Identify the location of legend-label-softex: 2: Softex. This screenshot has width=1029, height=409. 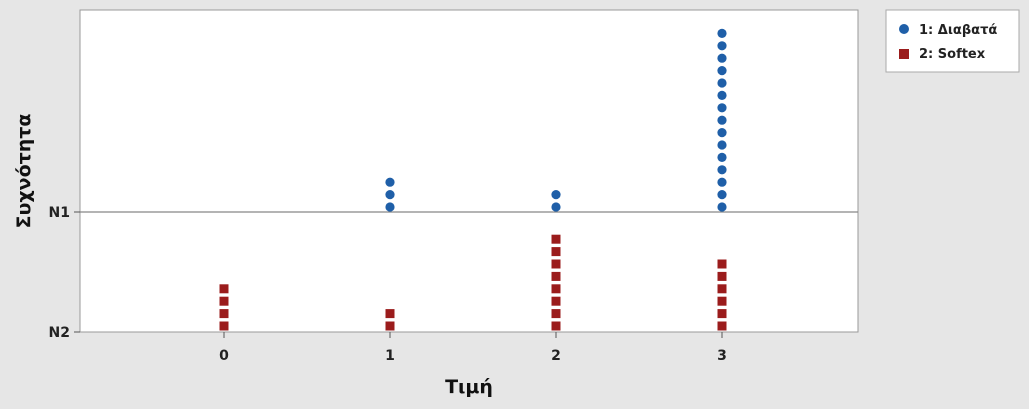
(952, 54).